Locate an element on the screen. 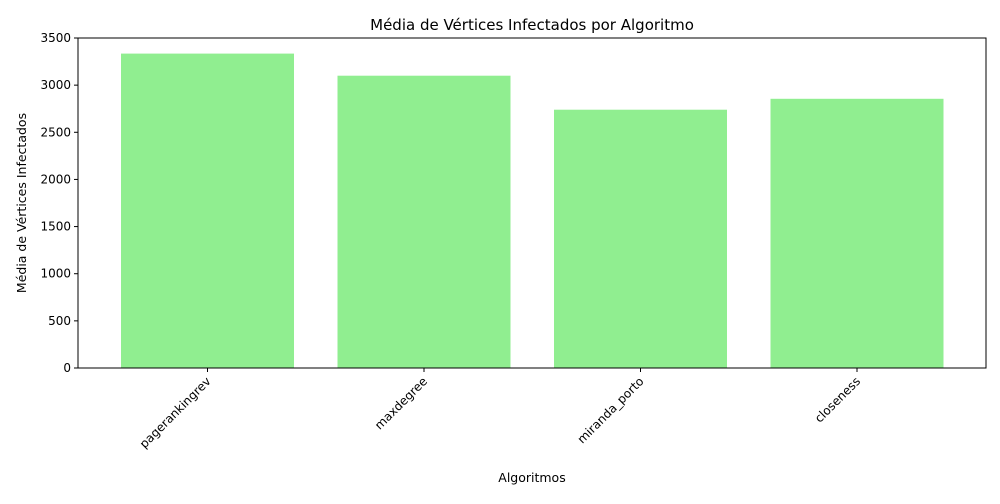 Image resolution: width=1000 pixels, height=504 pixels. y-axis-label: Média de Vértices Infectados is located at coordinates (21, 203).